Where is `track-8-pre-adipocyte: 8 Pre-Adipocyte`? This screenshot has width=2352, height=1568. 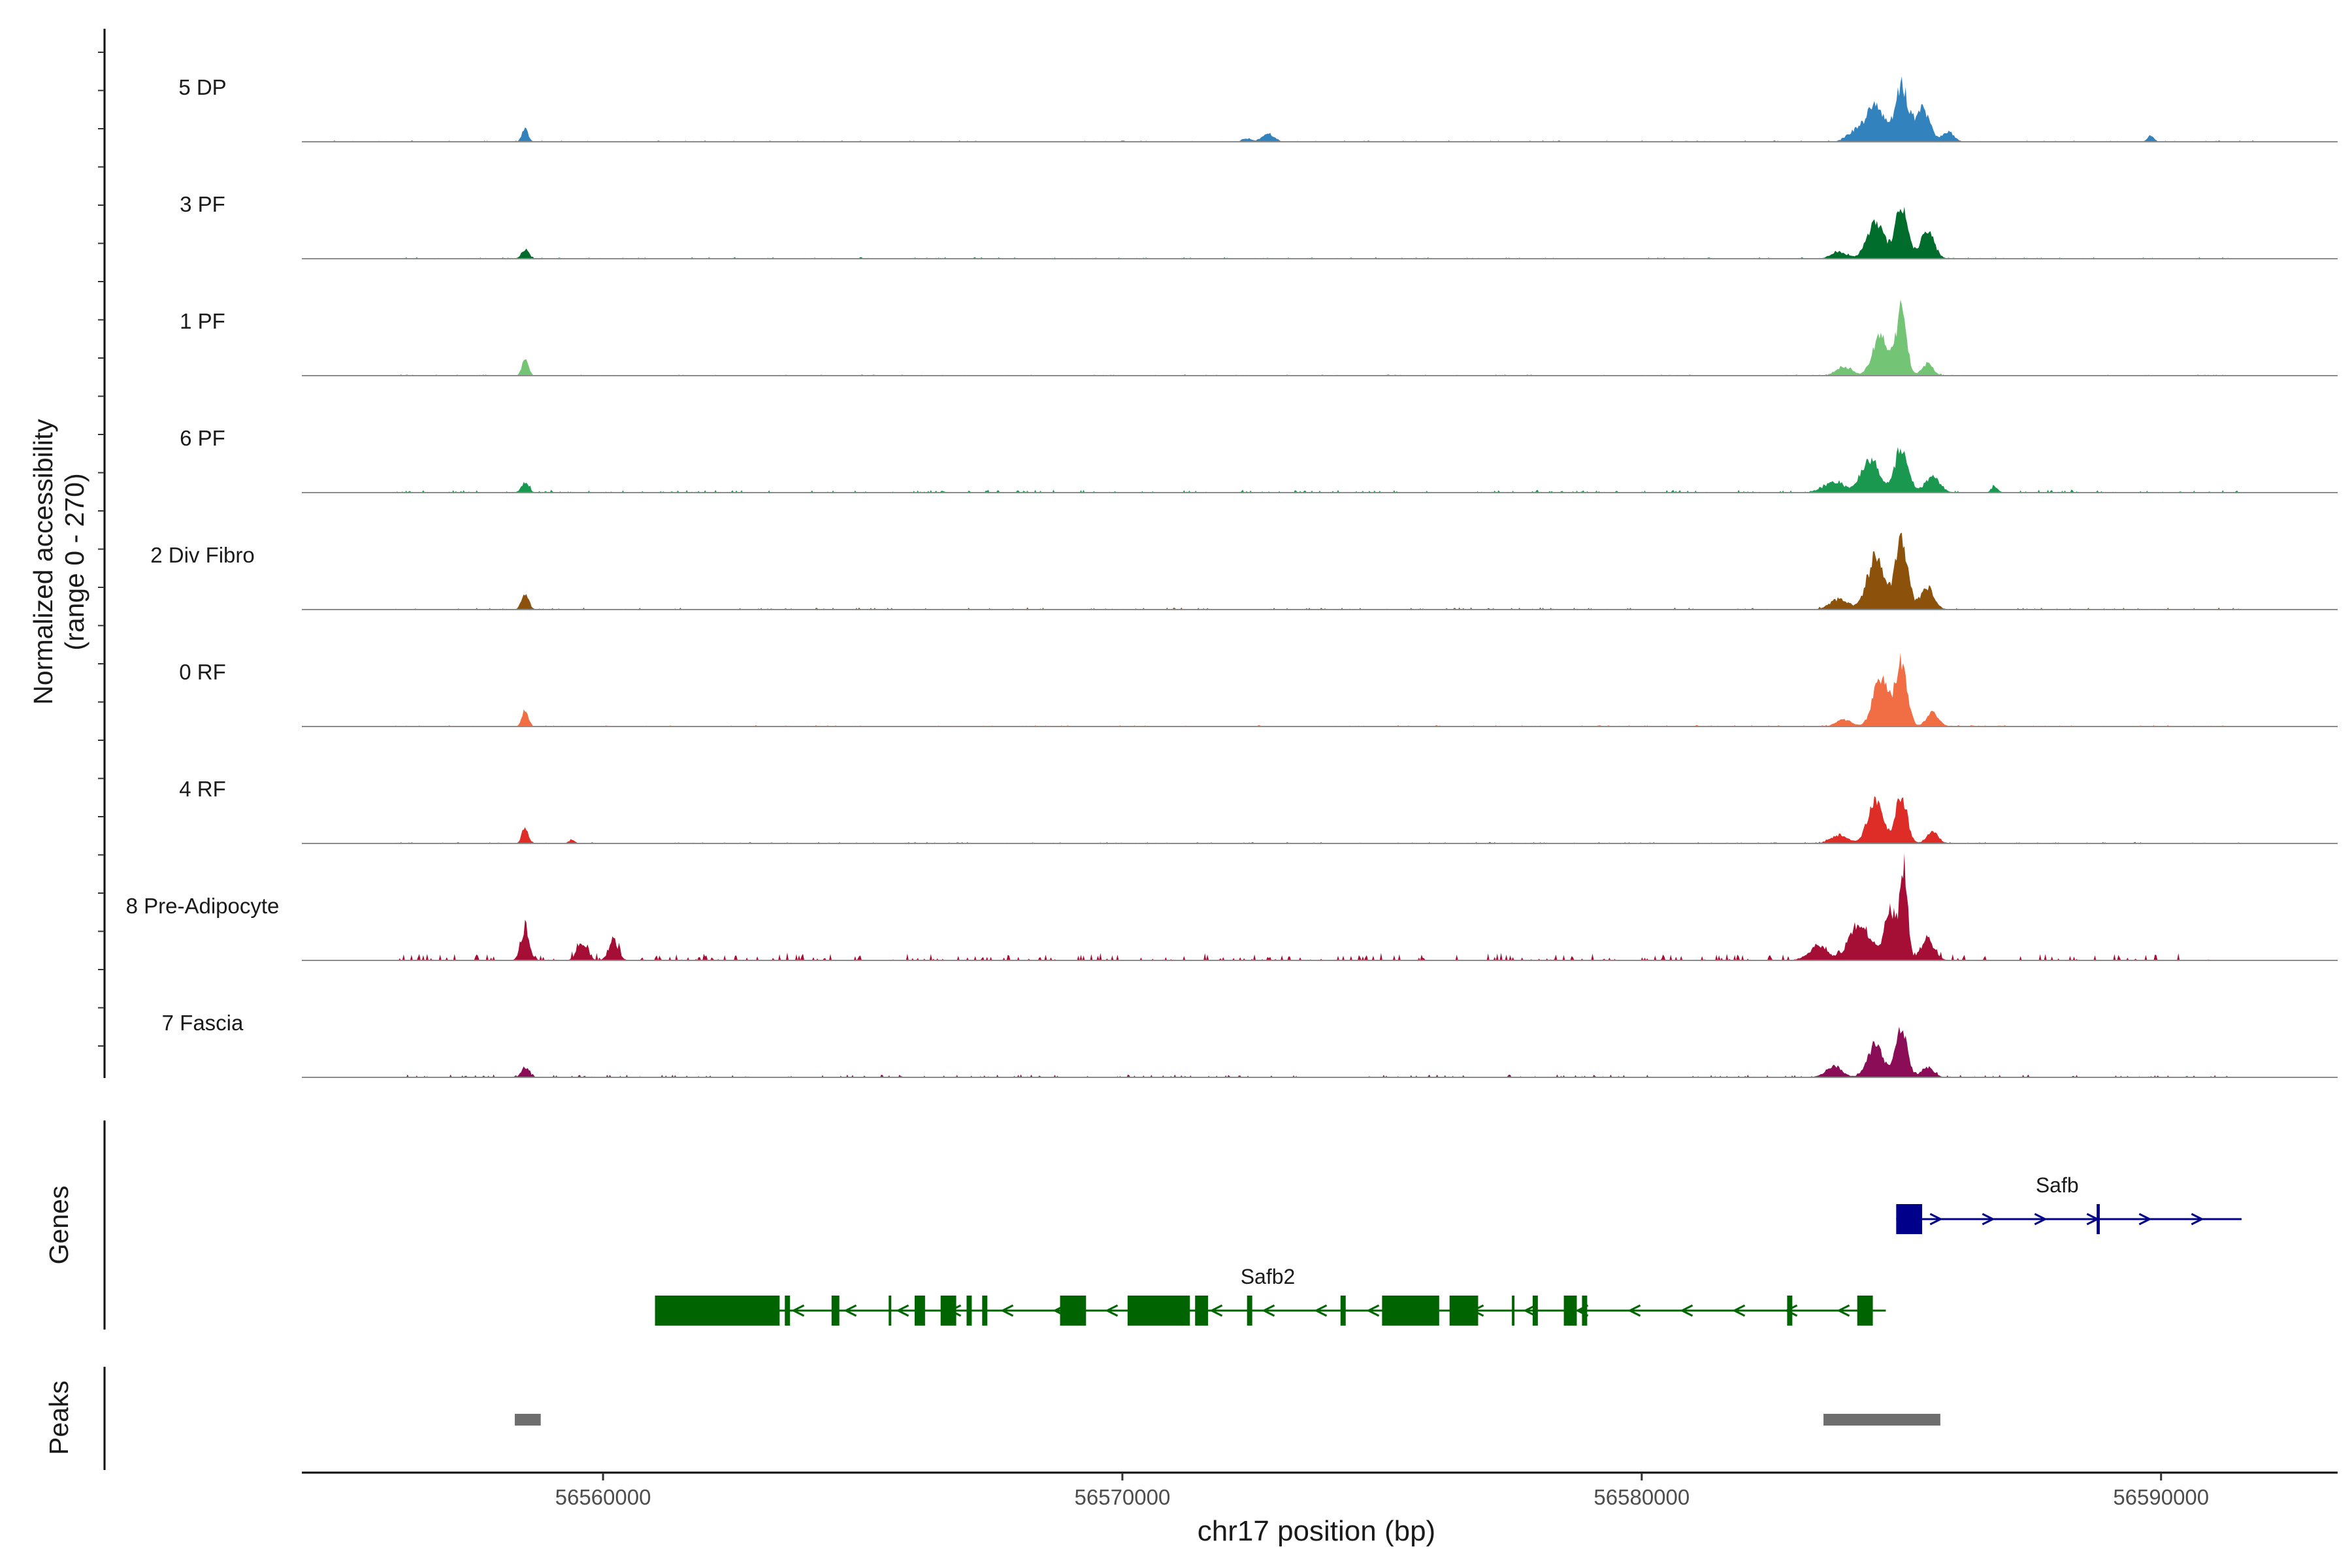 track-8-pre-adipocyte: 8 Pre-Adipocyte is located at coordinates (1232, 907).